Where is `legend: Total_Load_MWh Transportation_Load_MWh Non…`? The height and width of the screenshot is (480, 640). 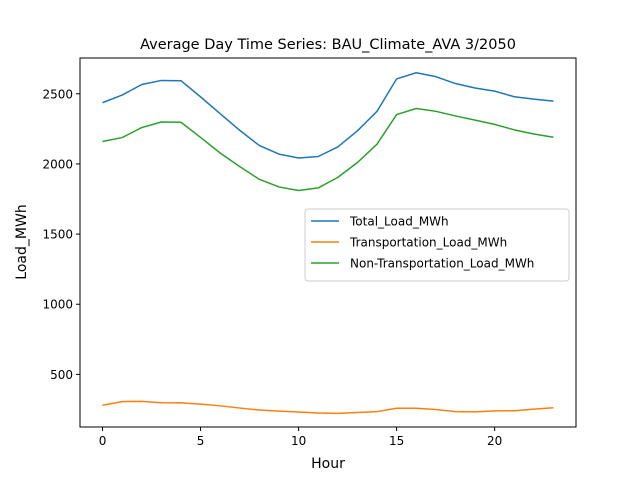 legend: Total_Load_MWh Transportation_Load_MWh Non… is located at coordinates (437, 245).